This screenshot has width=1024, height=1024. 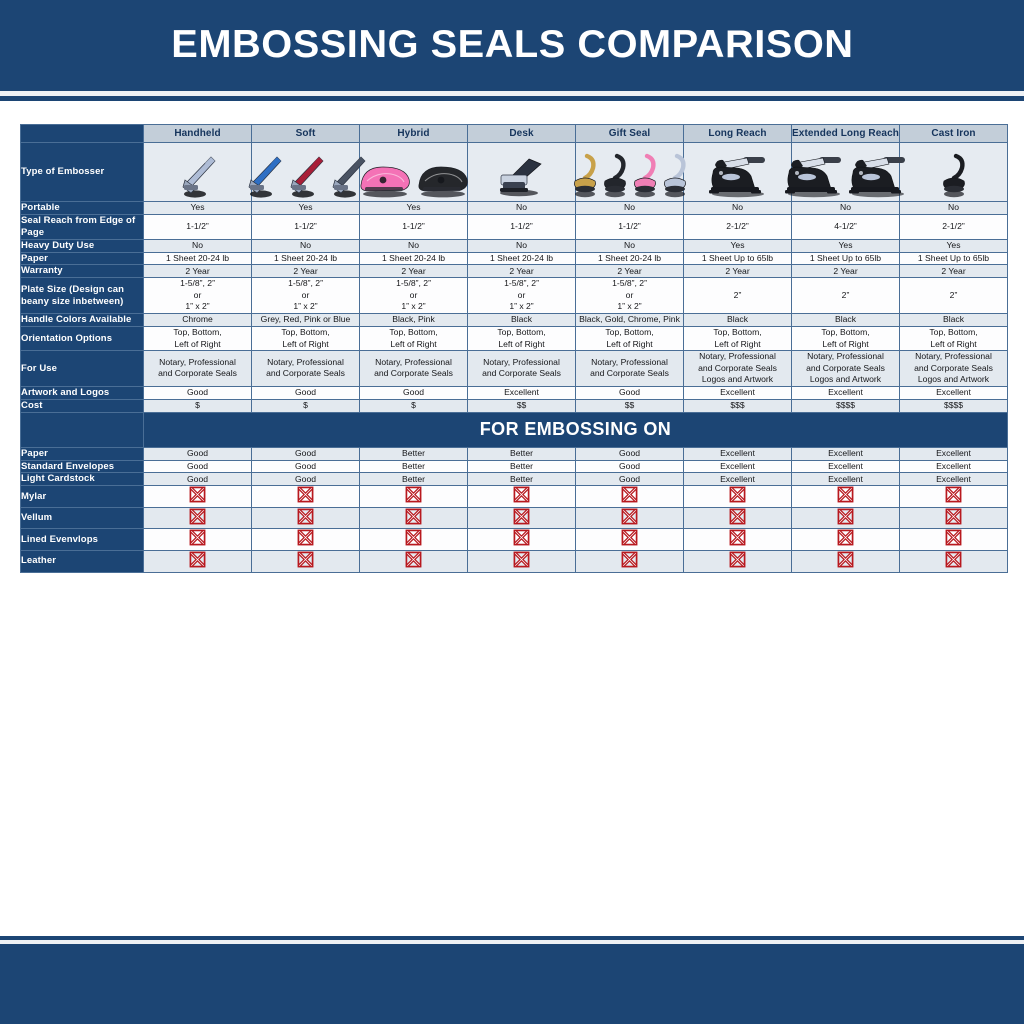 What do you see at coordinates (953, 245) in the screenshot?
I see `cell-heavy-duty-use-7: Yes` at bounding box center [953, 245].